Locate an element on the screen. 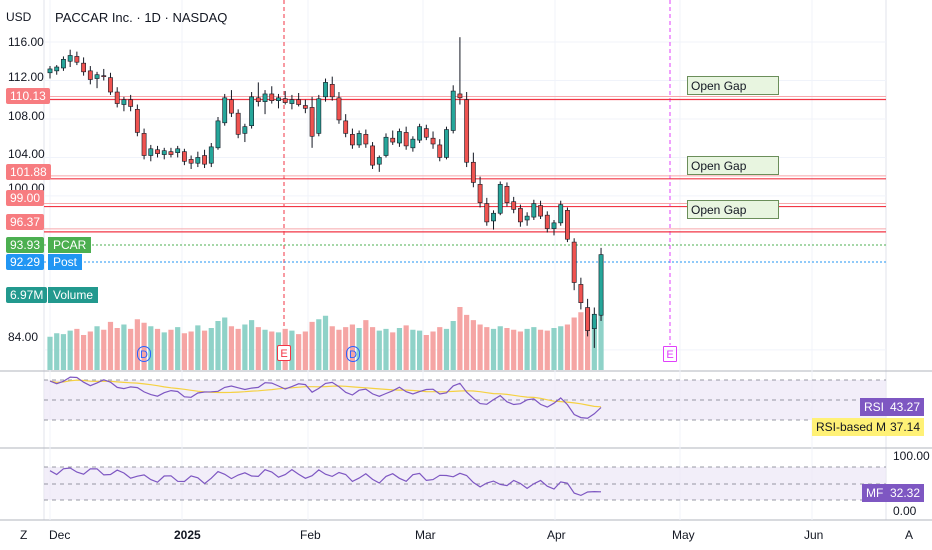 The height and width of the screenshot is (550, 932). rsi-ma-value: 37.14 is located at coordinates (905, 427).